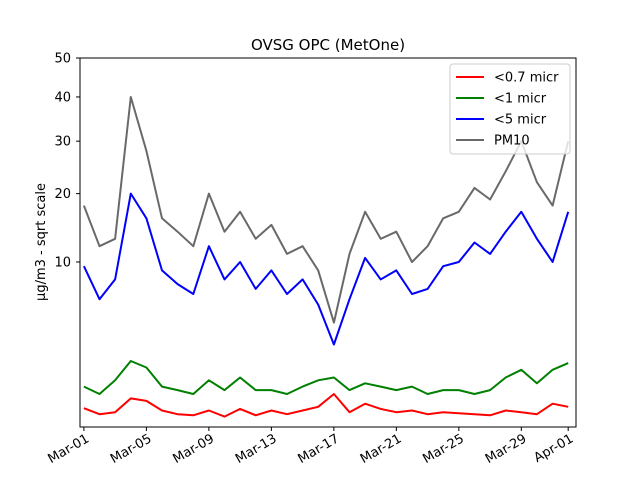 This screenshot has height=484, width=640. What do you see at coordinates (62, 142) in the screenshot?
I see `y-tick-label: 30` at bounding box center [62, 142].